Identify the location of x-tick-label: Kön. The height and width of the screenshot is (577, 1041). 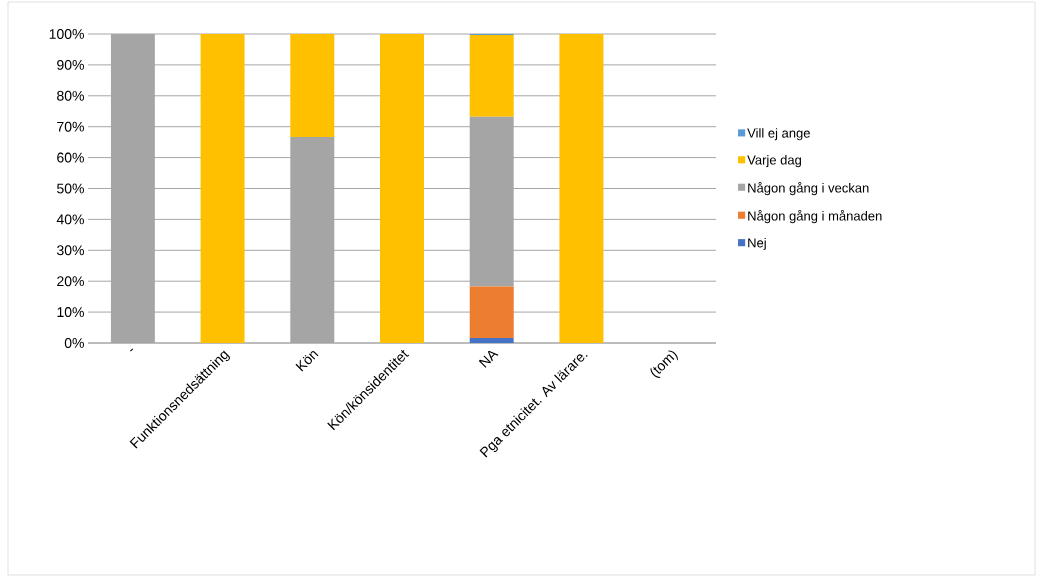
(307, 361).